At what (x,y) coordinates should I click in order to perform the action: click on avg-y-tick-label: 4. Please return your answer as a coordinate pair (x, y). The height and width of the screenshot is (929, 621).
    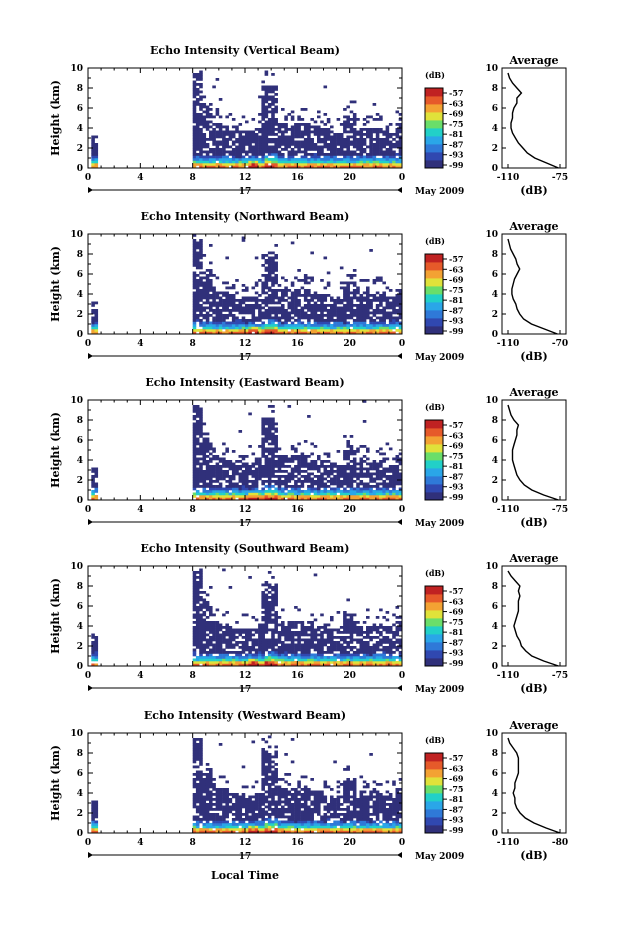
    Looking at the image, I should click on (495, 461).